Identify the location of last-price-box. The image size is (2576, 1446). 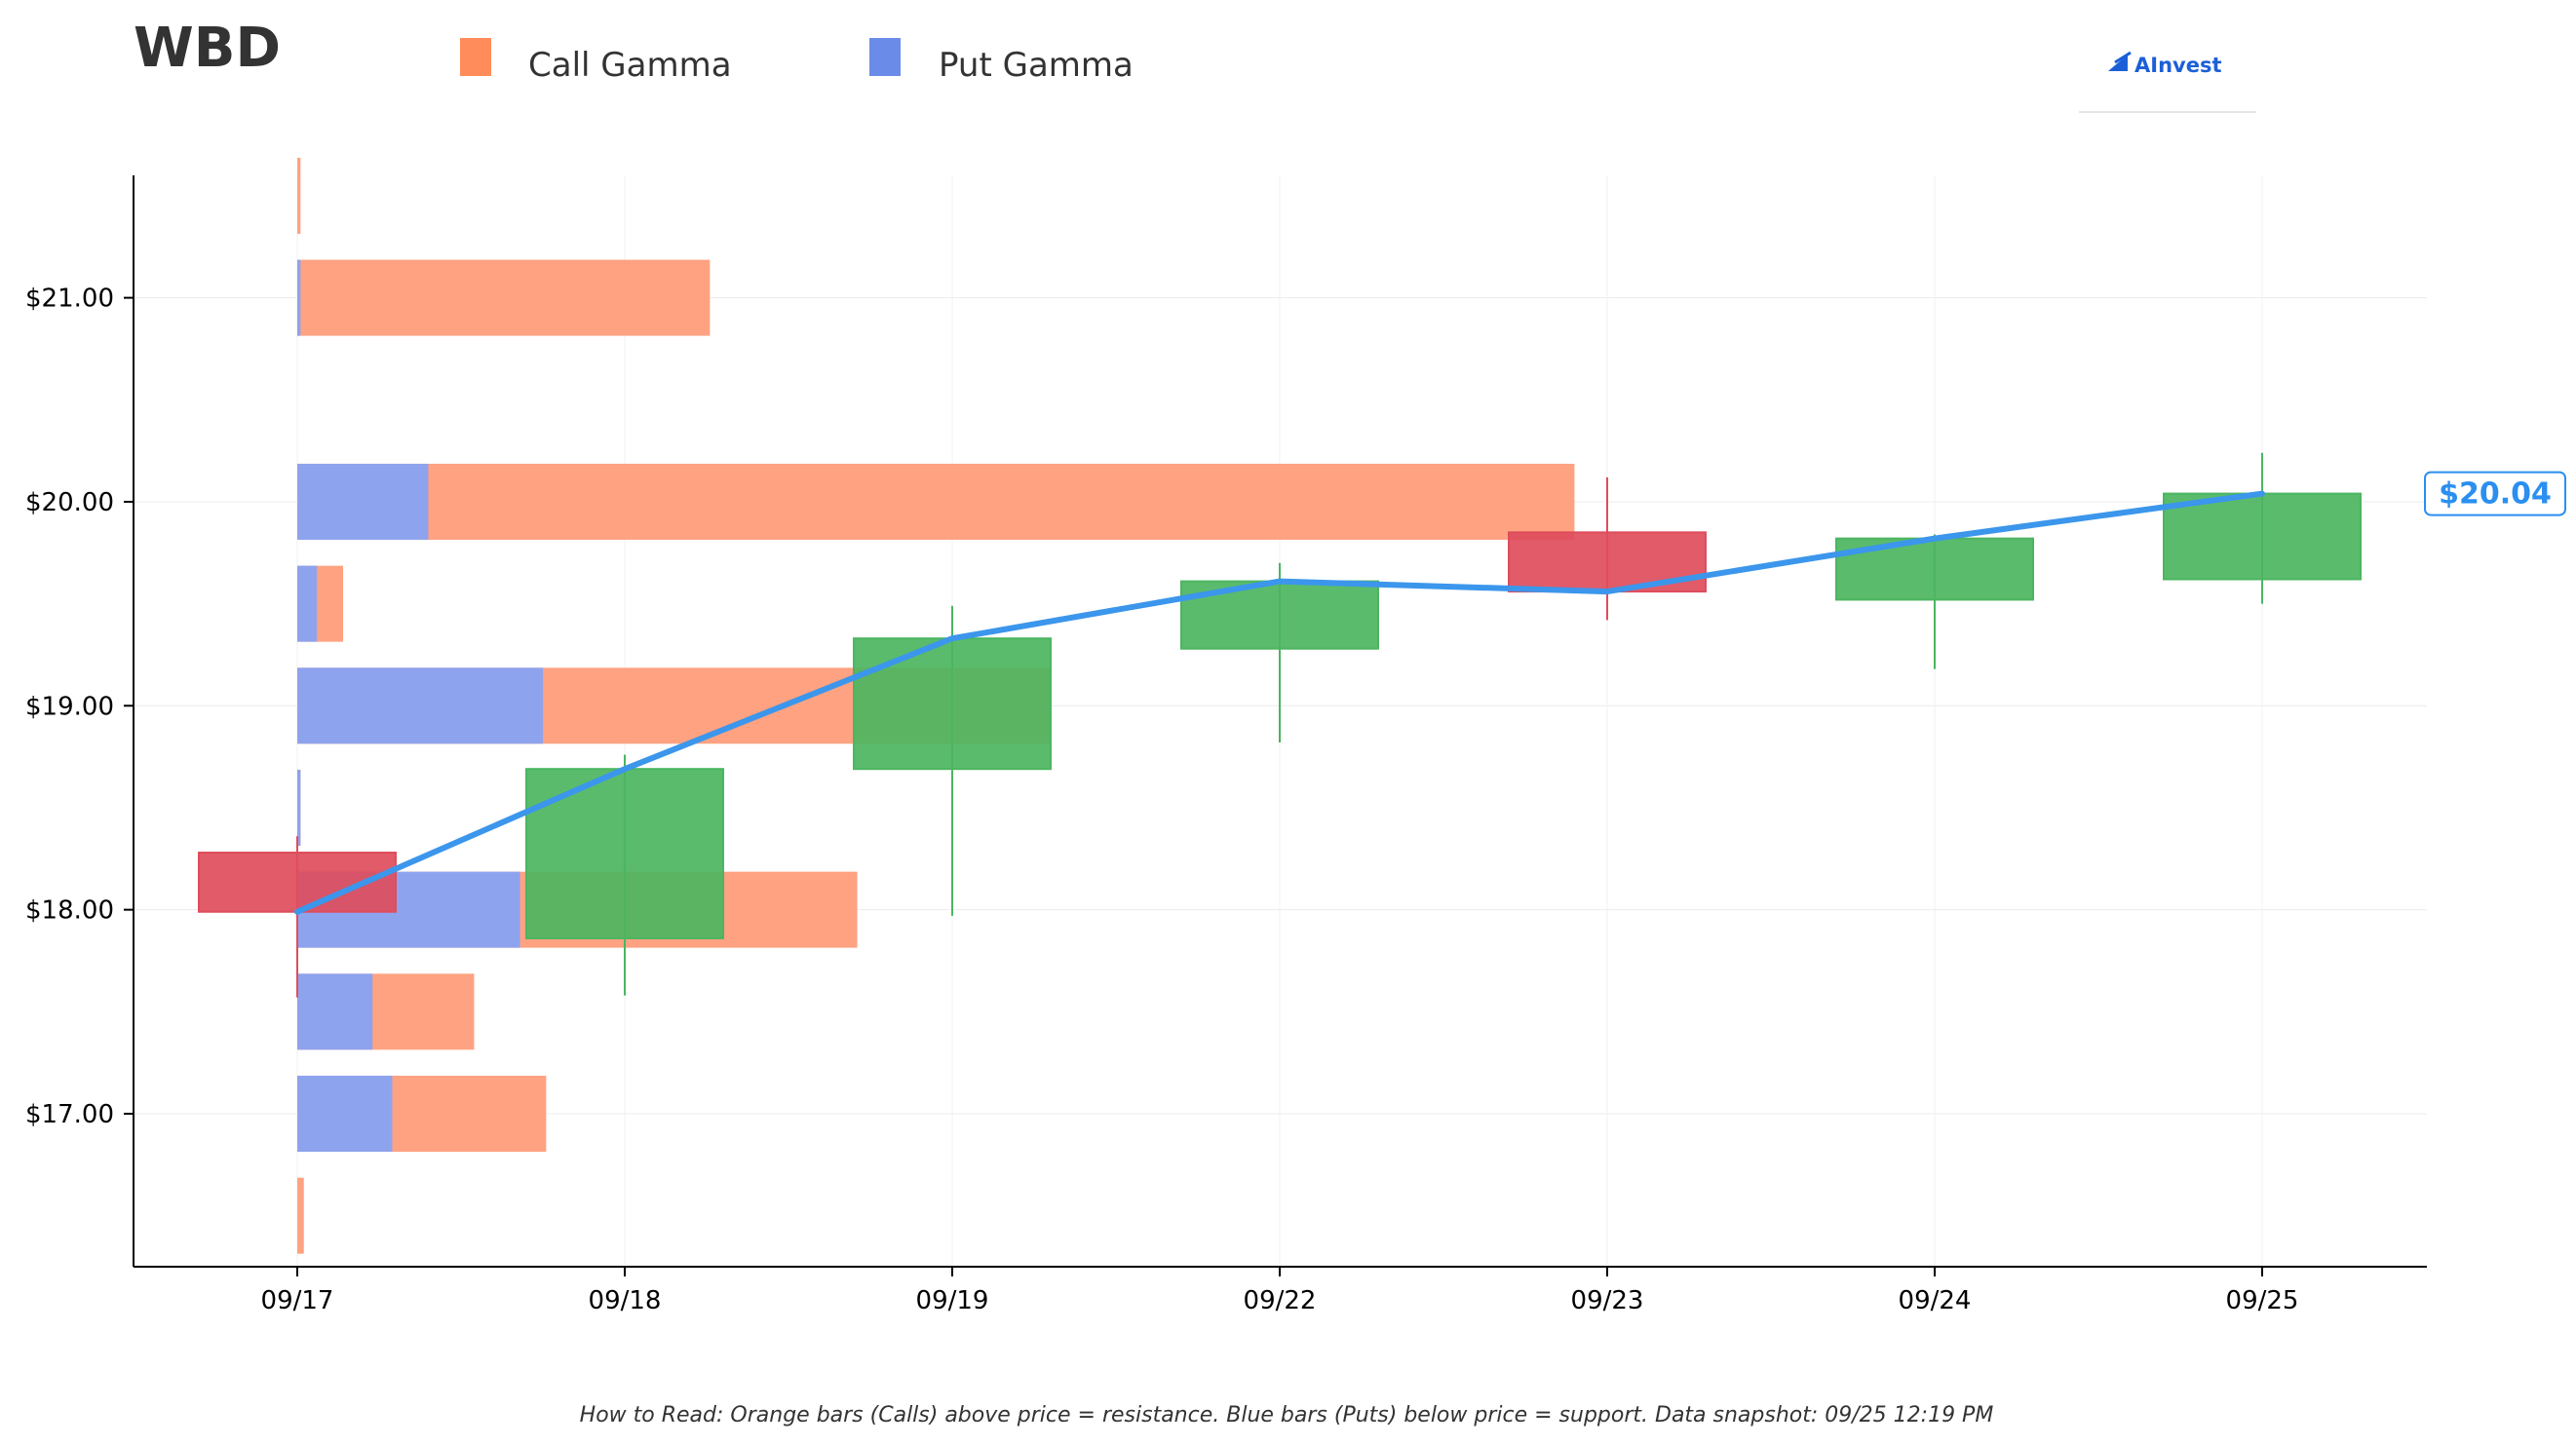
(2495, 493).